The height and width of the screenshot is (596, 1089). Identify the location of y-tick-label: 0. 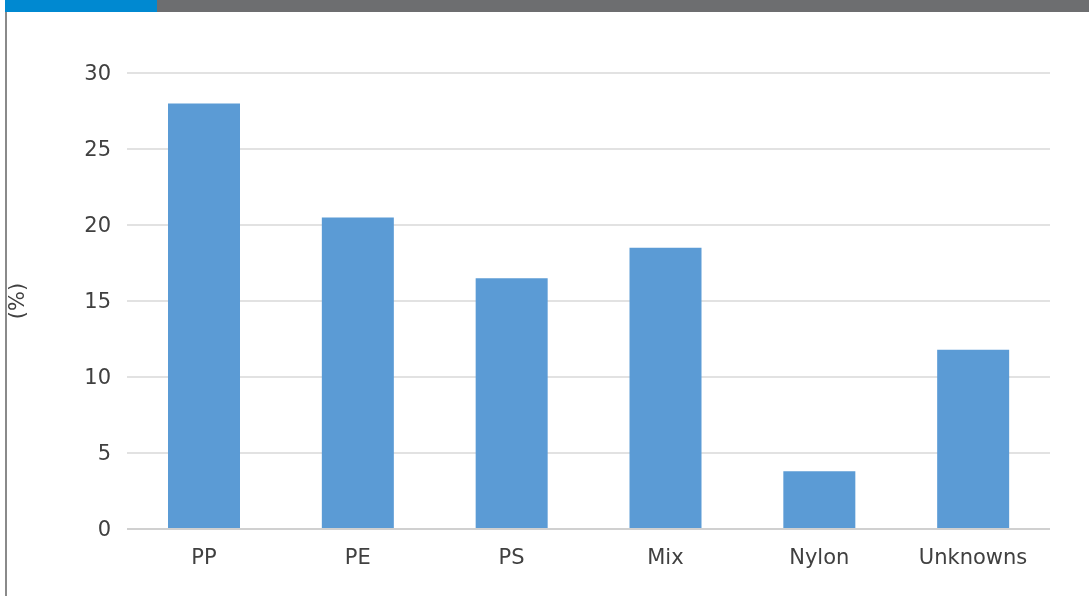
(104, 529).